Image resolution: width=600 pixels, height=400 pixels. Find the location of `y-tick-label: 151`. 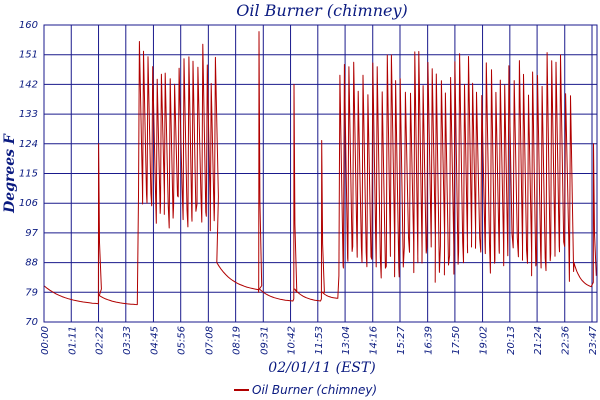

y-tick-label: 151 is located at coordinates (28, 55).